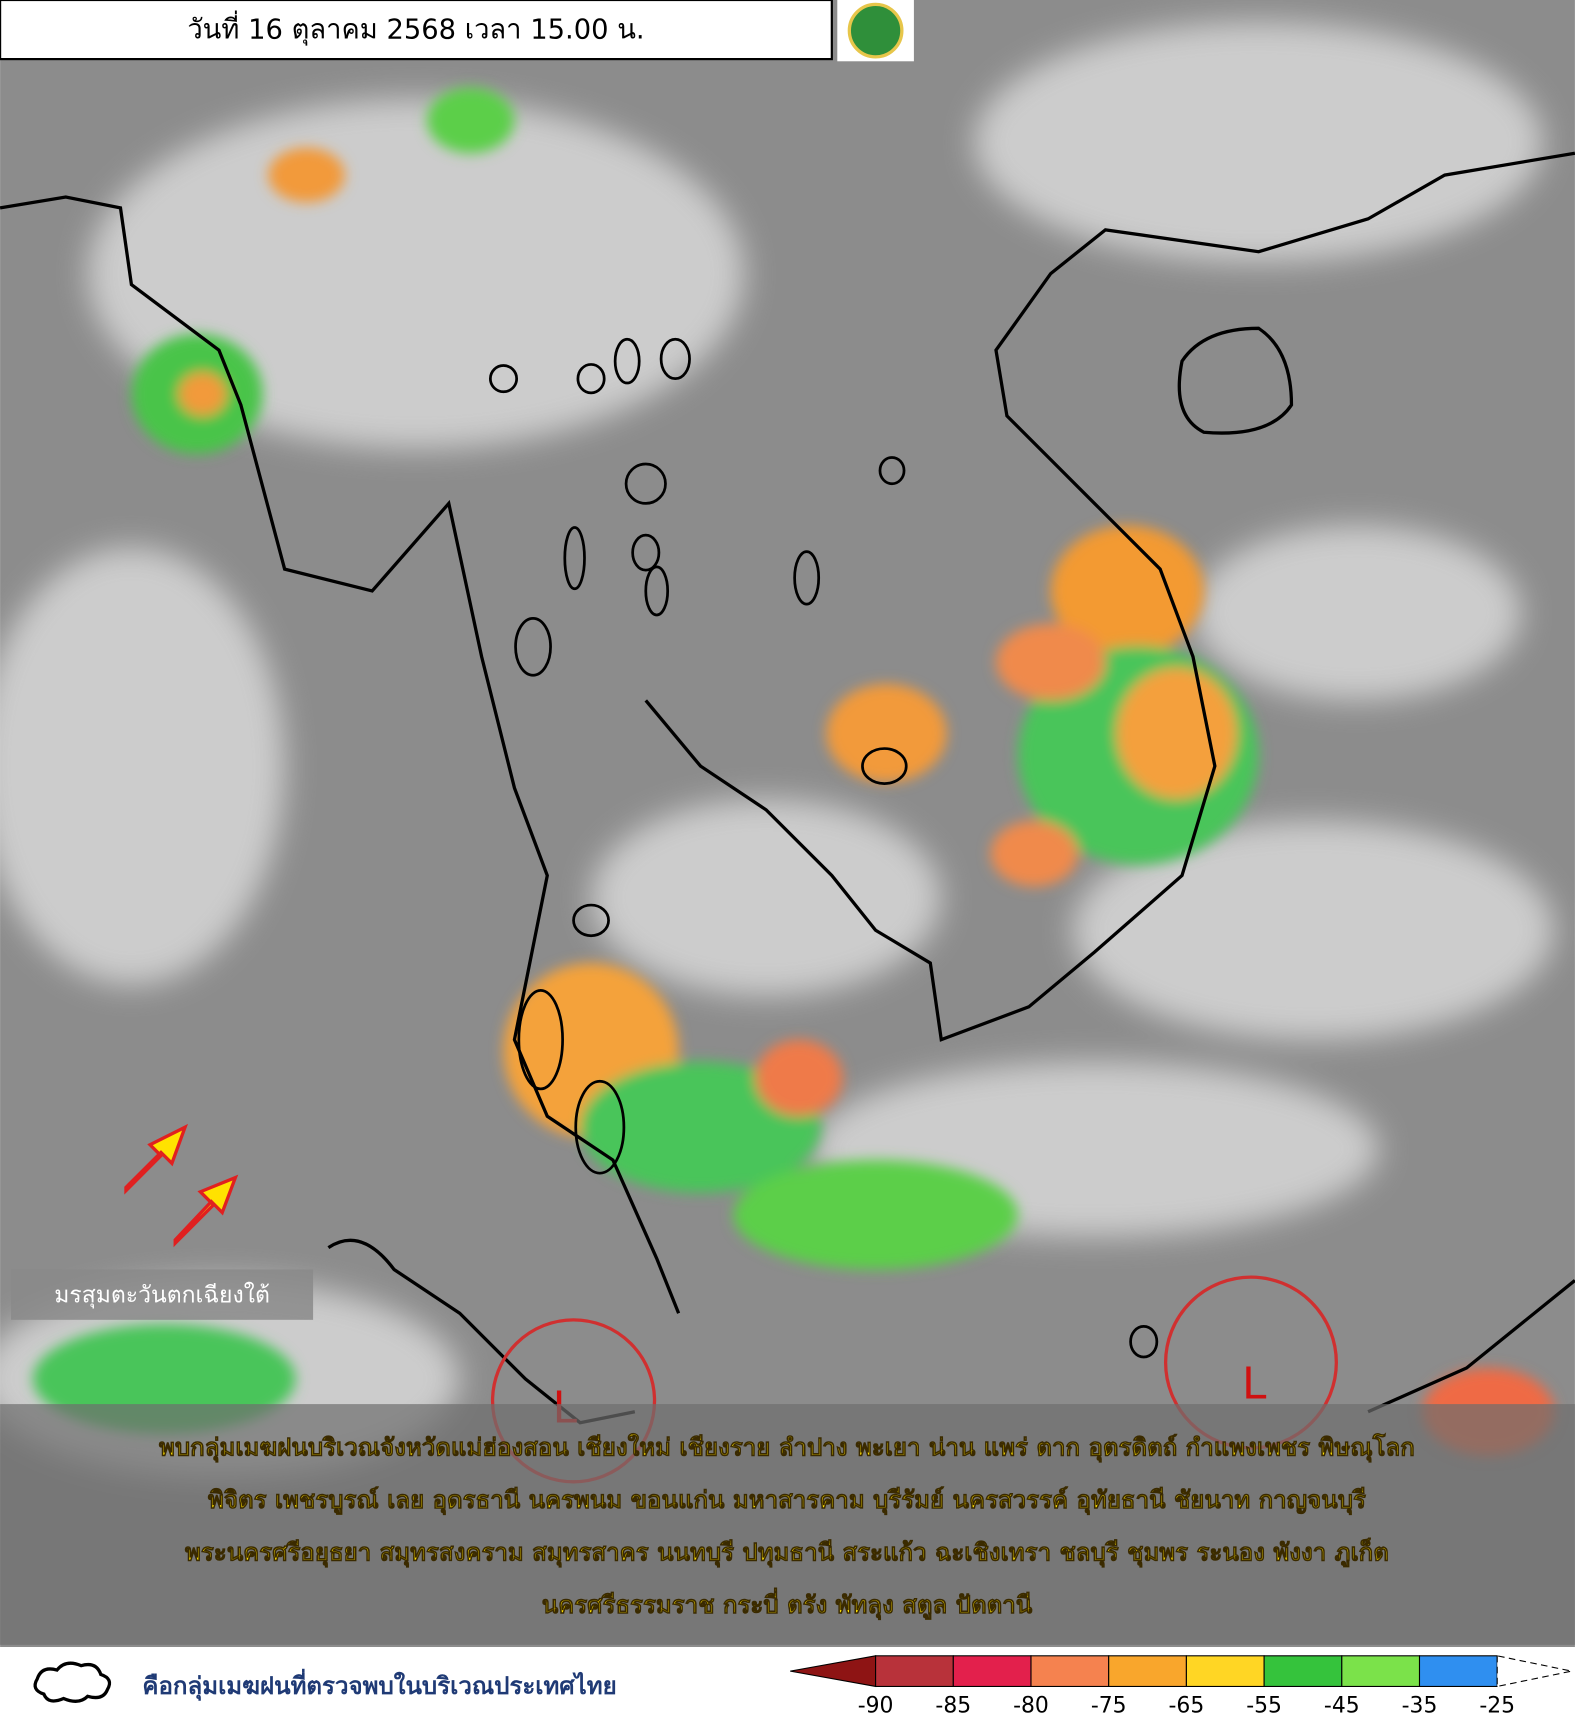 The image size is (1575, 1716). Describe the element at coordinates (1187, 1705) in the screenshot. I see `scale-tick-label: -65` at that location.